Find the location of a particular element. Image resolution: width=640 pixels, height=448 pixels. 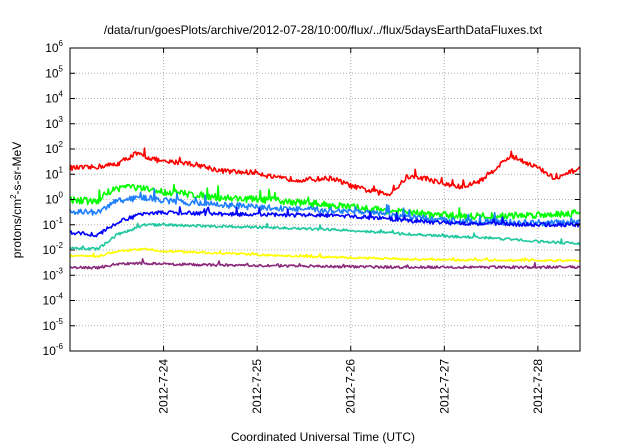

y-axis-label-prefix: protons/cm is located at coordinates (17, 228).